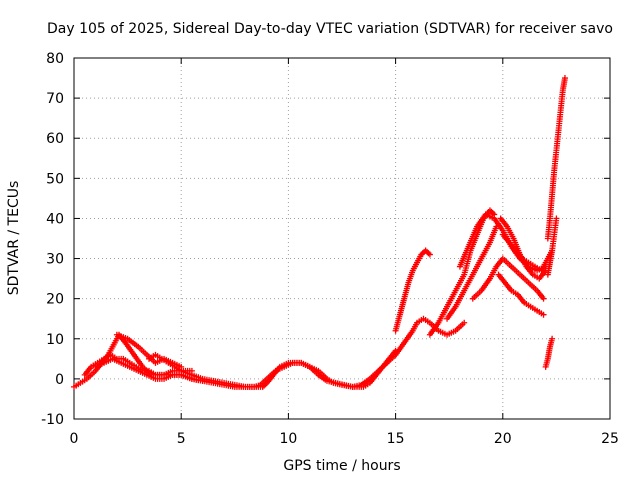  Describe the element at coordinates (396, 439) in the screenshot. I see `x-tick-label: 15` at that location.